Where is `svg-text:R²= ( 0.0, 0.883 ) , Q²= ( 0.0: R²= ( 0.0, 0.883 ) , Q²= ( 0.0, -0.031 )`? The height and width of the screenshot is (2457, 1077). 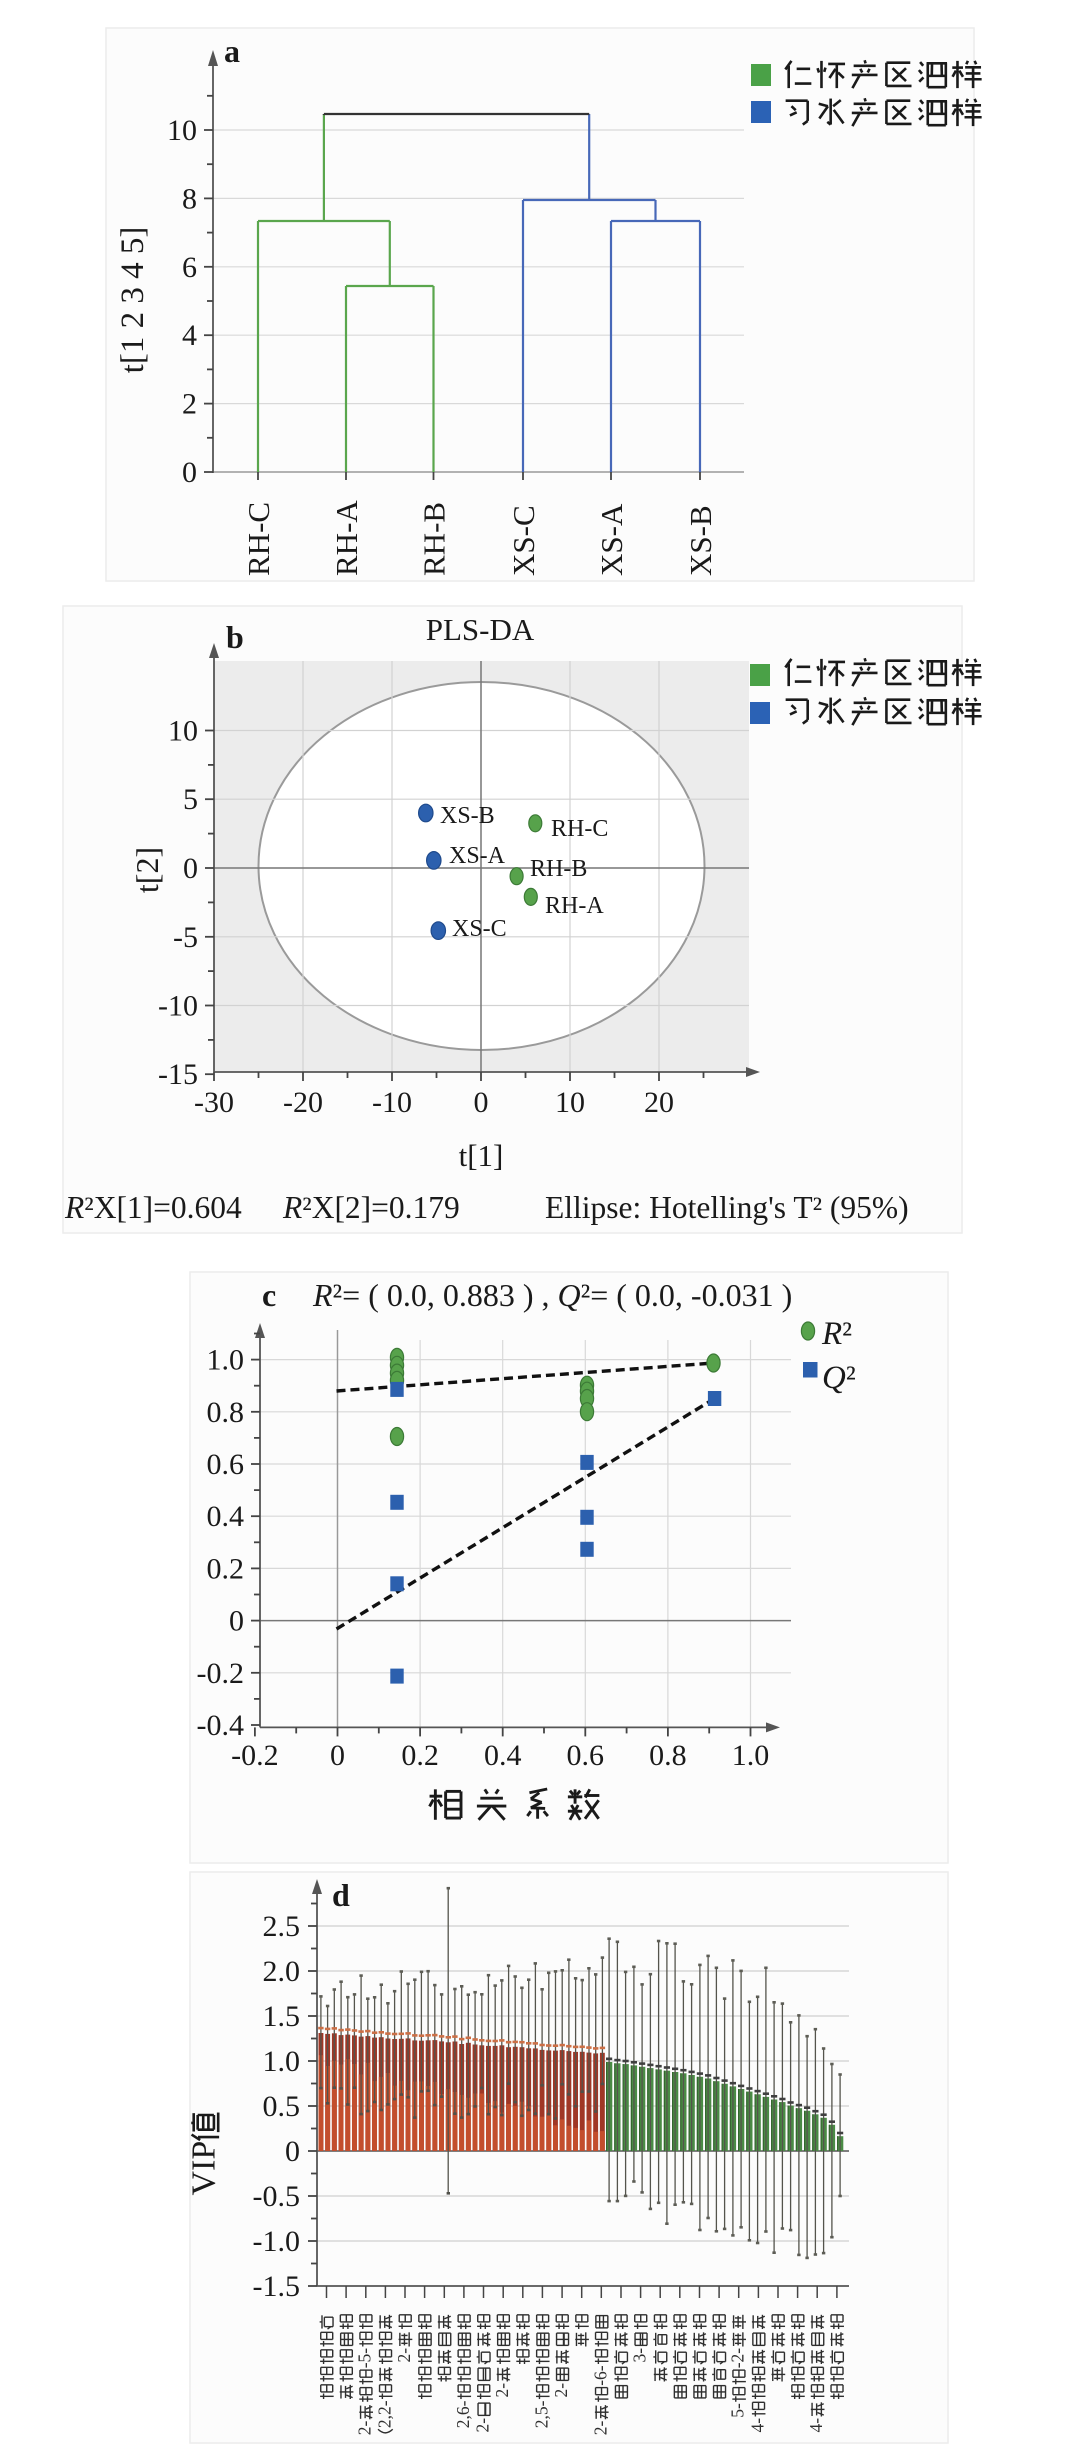 svg-text:R²= ( 0.0, 0.883 ) , Q²= ( 0.0: R²= ( 0.0, 0.883 ) , Q²= ( 0.0, -0.031 ) is located at coordinates (552, 1295).